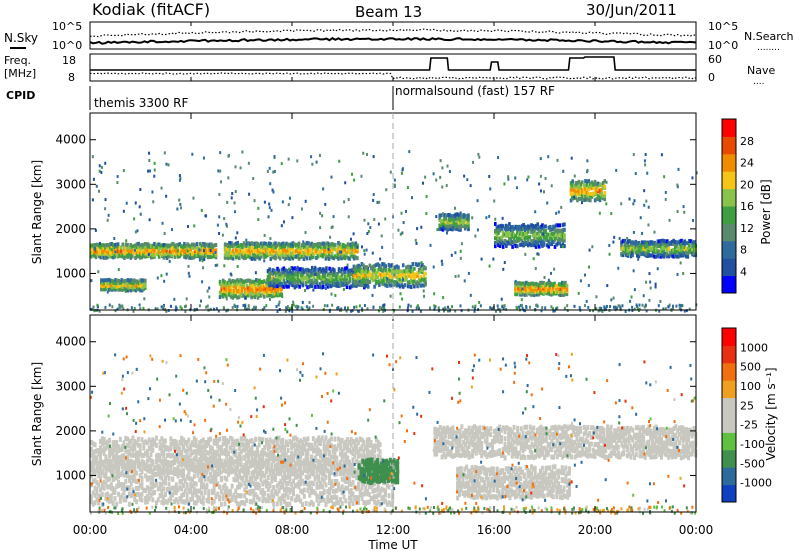  Describe the element at coordinates (20, 95) in the screenshot. I see `cpid-label: CPID` at that location.